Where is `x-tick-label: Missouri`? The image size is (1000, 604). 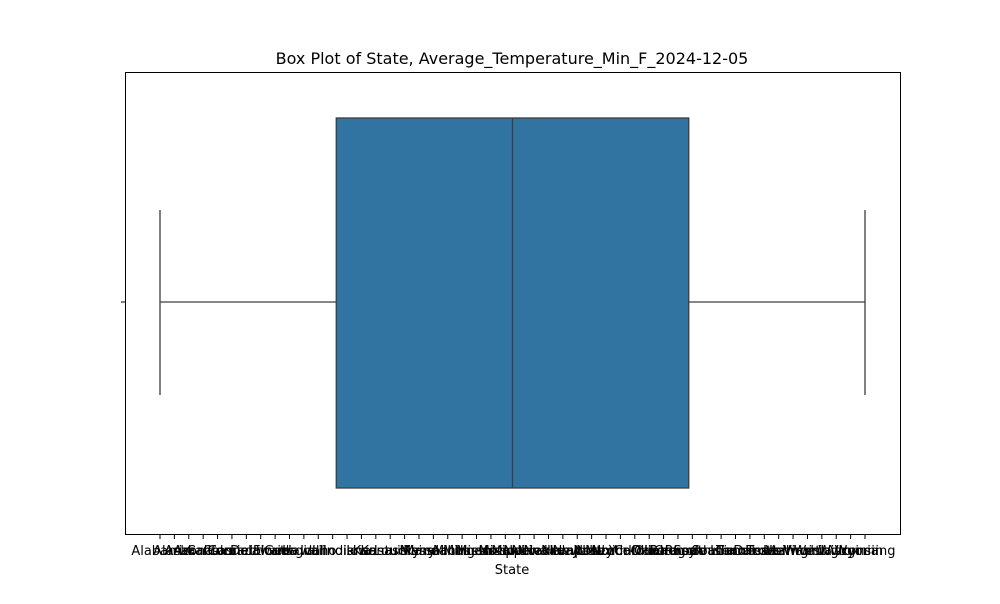
x-tick-label: Missouri is located at coordinates (506, 551).